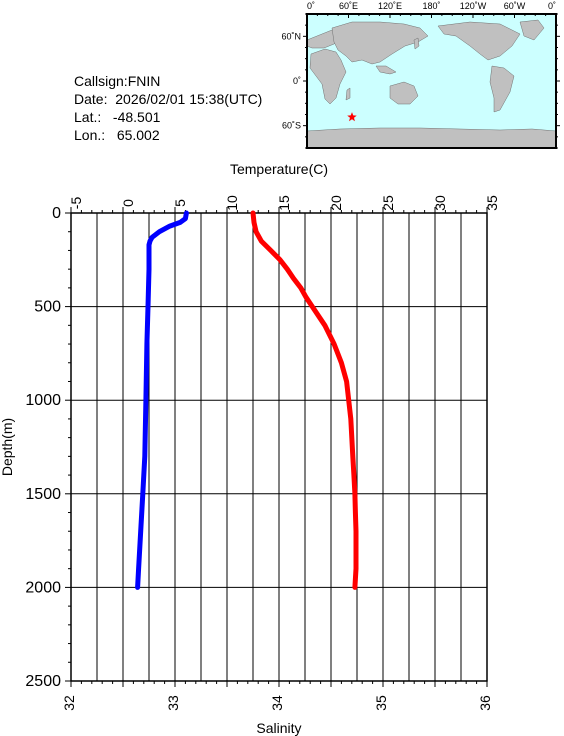 This screenshot has width=564, height=736. Describe the element at coordinates (91, 99) in the screenshot. I see `date-label: Date:` at that location.